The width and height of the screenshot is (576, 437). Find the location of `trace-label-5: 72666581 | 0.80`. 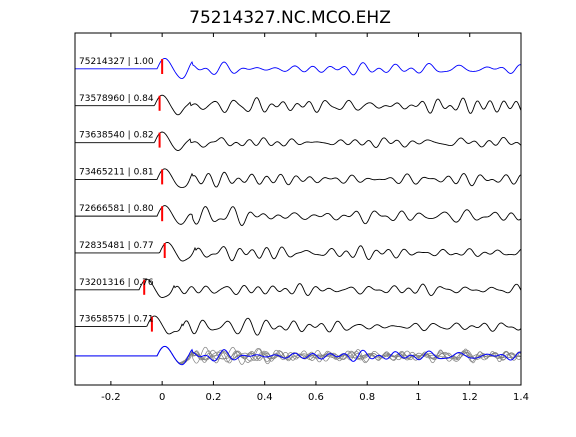

trace-label-5: 72666581 | 0.80 is located at coordinates (116, 209).